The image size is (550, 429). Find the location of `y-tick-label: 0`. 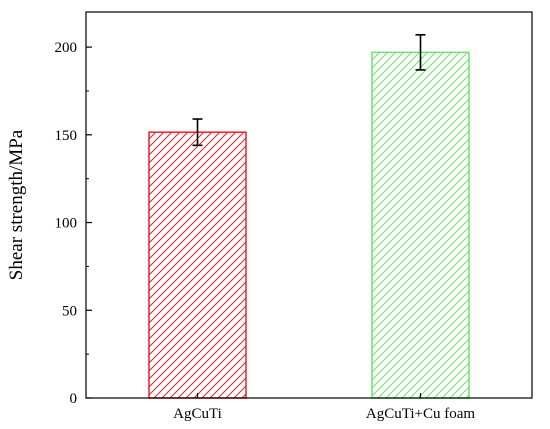

y-tick-label: 0 is located at coordinates (74, 399).